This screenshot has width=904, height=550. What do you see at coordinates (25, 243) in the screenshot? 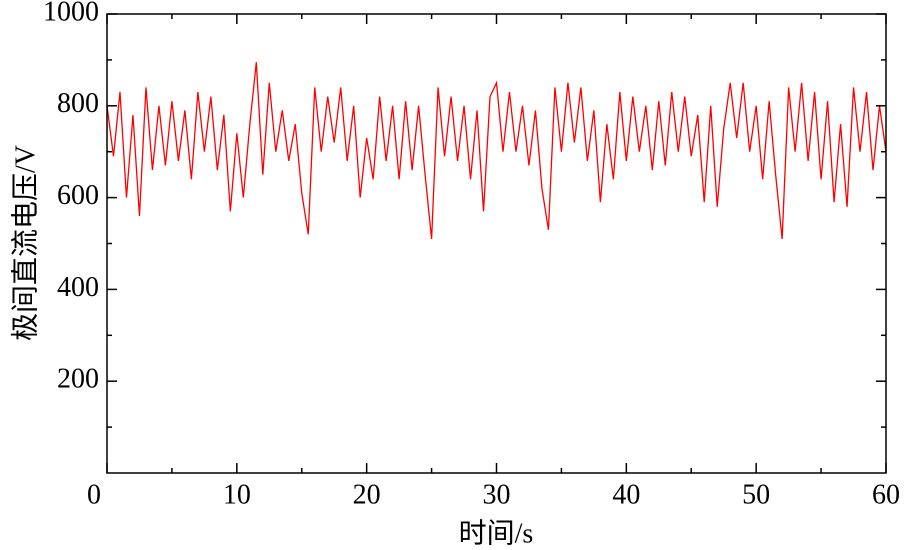
I see `y-axis-label: 极间直流电压/V` at bounding box center [25, 243].